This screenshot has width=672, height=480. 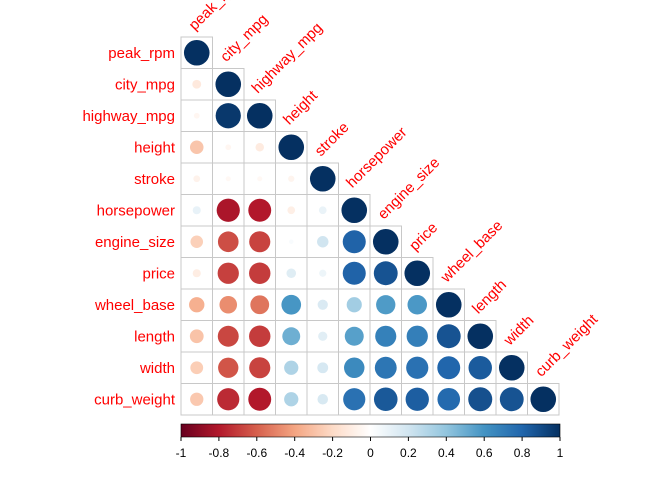 I want to click on corr-circle-horsepower-horsepower, so click(x=354, y=210).